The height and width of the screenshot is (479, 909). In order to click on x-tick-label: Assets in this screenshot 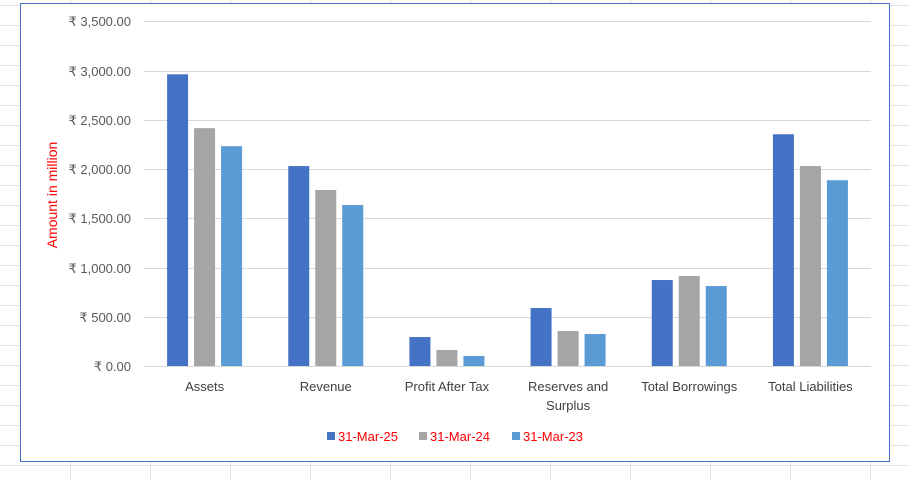, I will do `click(205, 386)`.